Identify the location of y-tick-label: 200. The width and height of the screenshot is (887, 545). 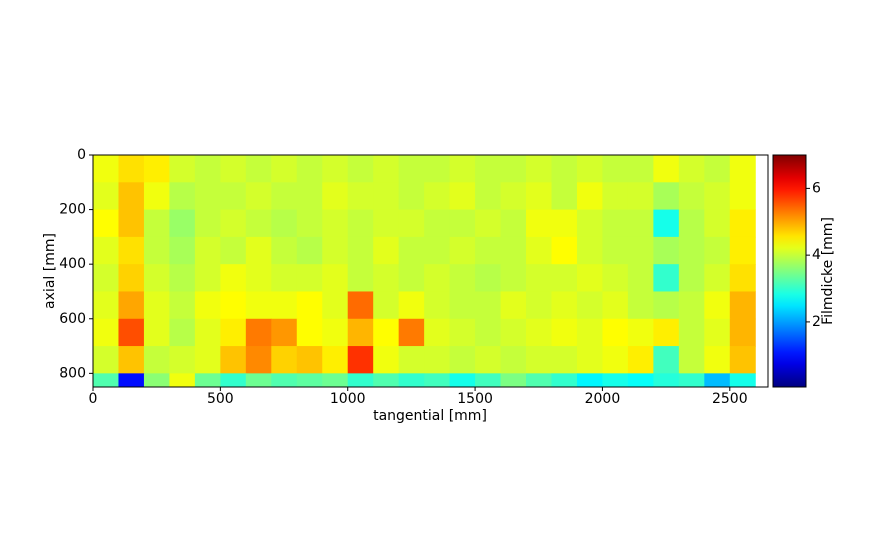
(72, 210).